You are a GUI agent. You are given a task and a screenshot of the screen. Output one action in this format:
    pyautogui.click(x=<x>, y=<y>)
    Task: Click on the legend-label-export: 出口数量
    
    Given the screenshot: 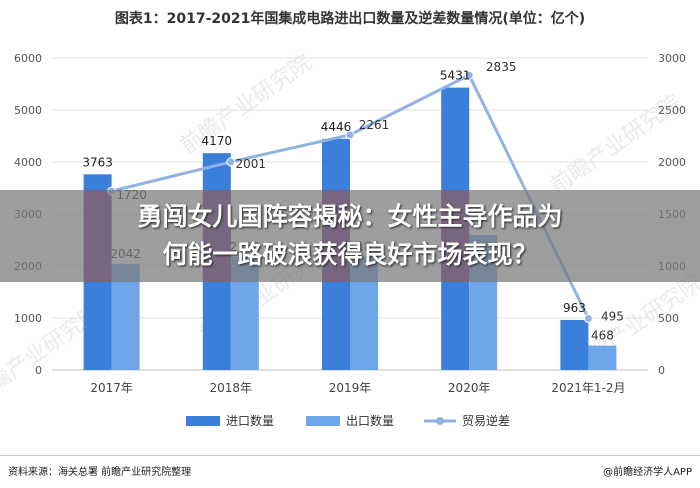 What is the action you would take?
    pyautogui.click(x=370, y=420)
    